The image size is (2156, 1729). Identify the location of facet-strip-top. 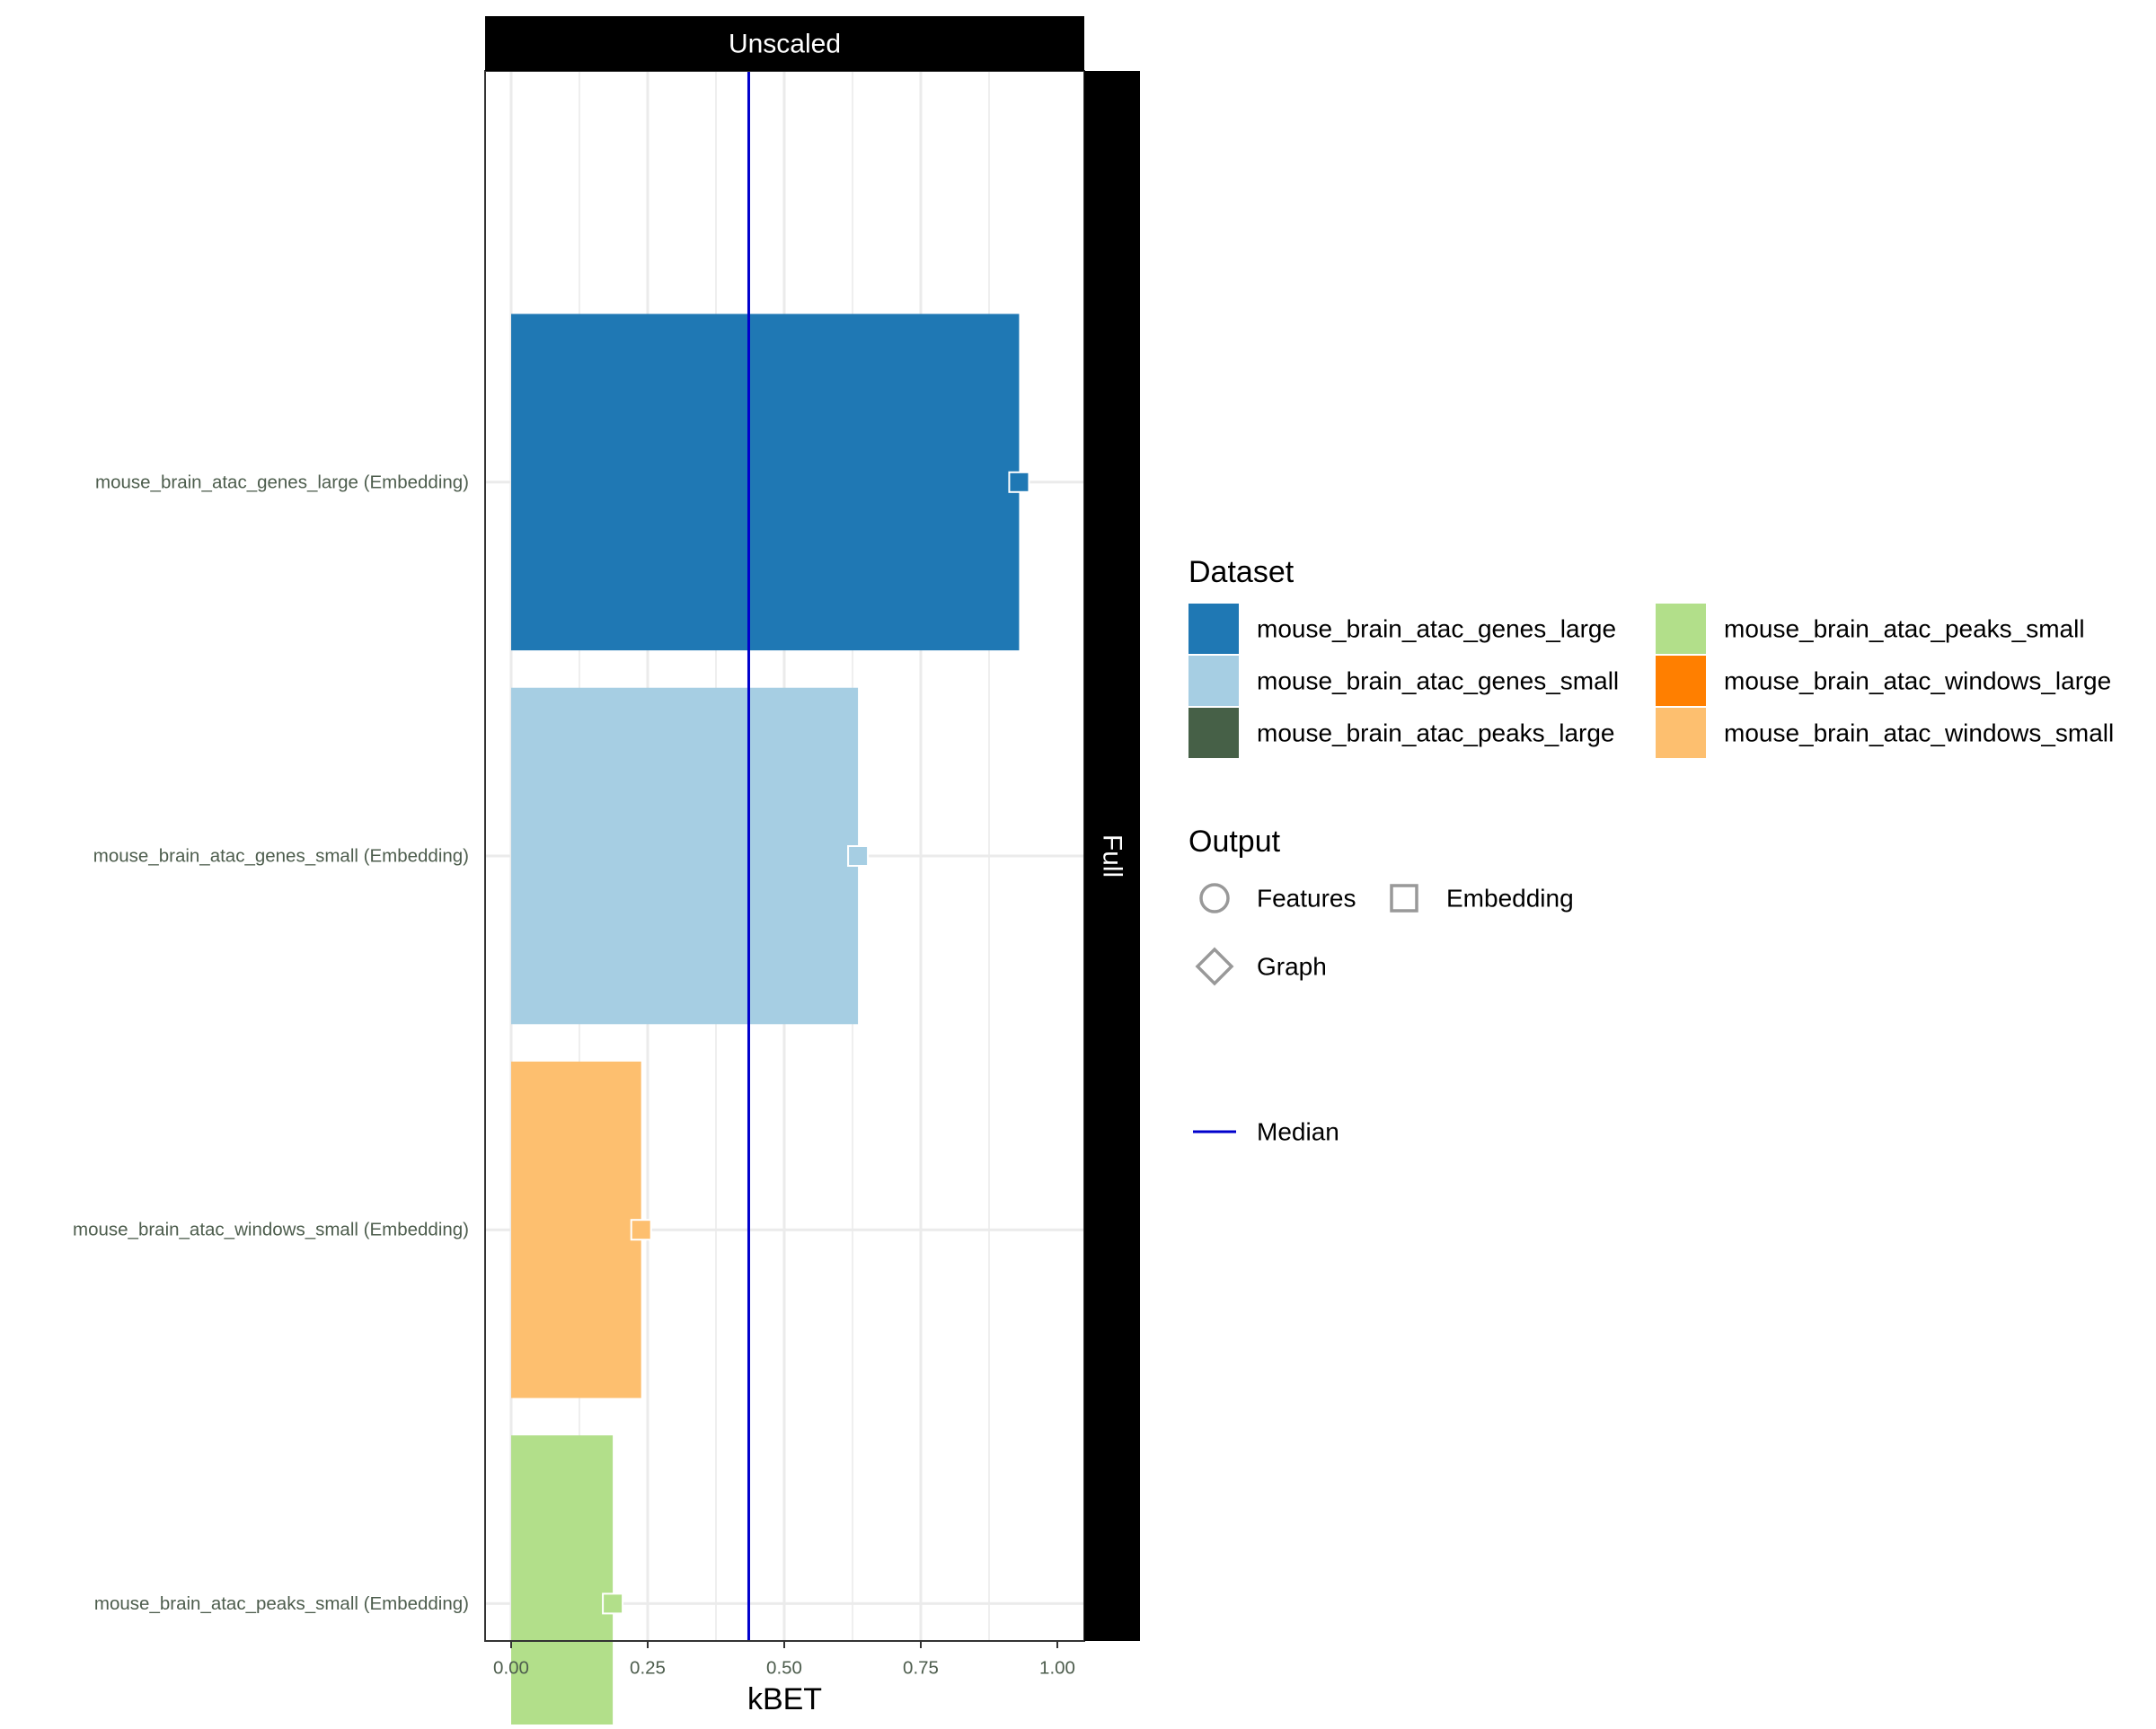
(784, 43).